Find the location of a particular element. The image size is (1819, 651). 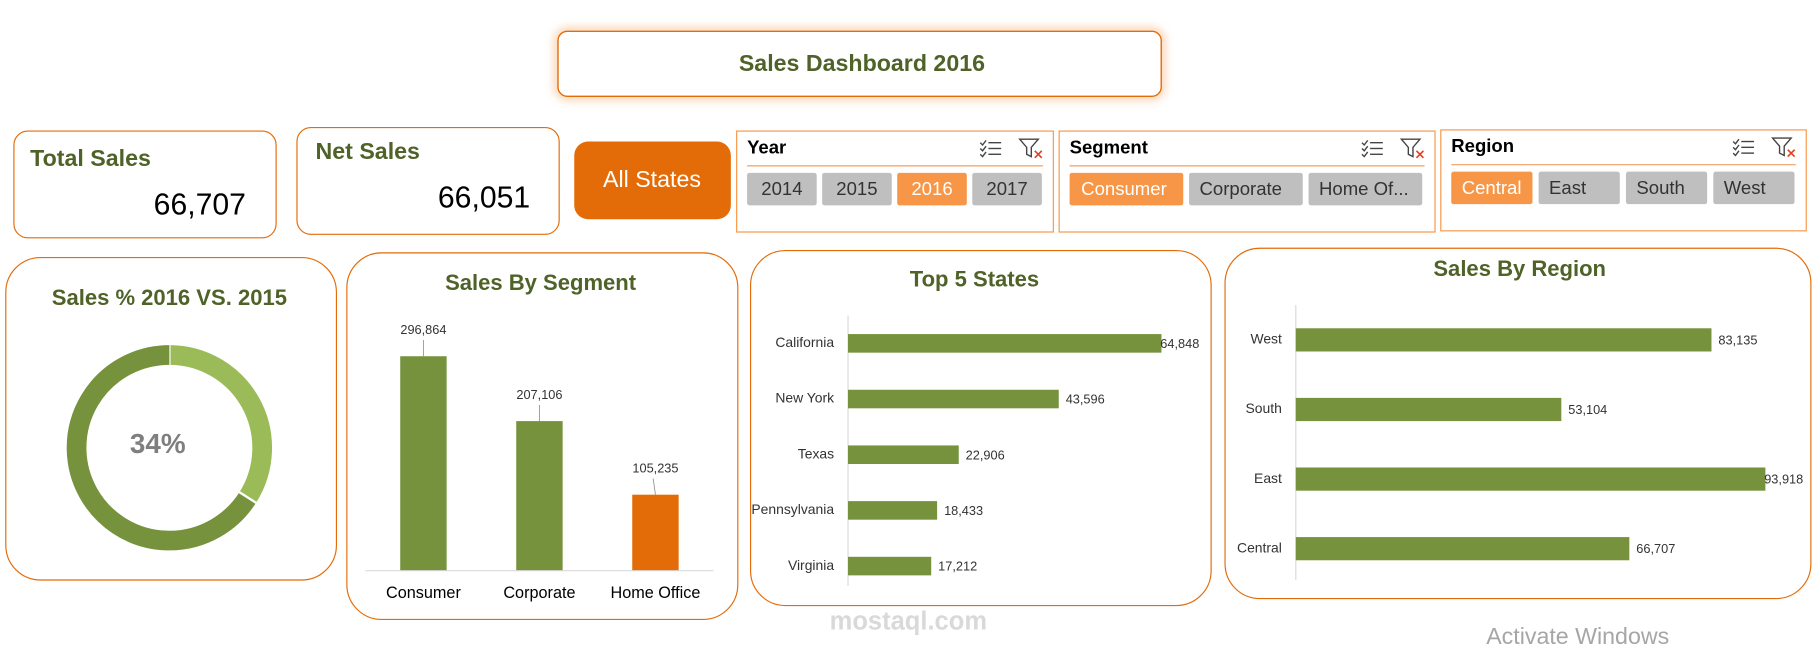

data-label: 22,906 is located at coordinates (985, 454).